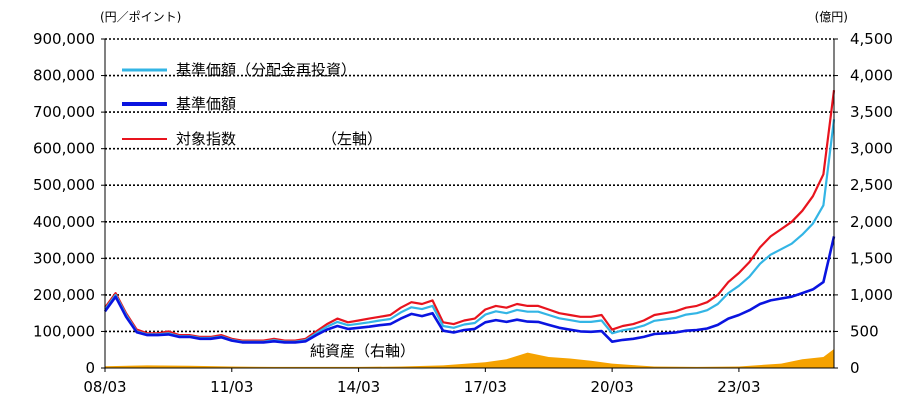 This screenshot has height=405, width=903. What do you see at coordinates (64, 76) in the screenshot?
I see `left-tick-label: 800,000` at bounding box center [64, 76].